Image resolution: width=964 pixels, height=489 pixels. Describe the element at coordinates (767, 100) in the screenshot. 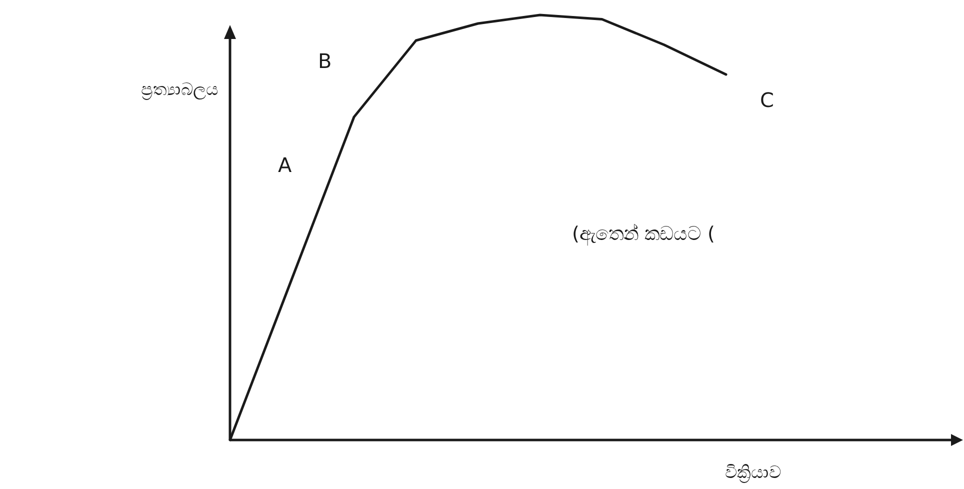

I see `annotation: C` at that location.